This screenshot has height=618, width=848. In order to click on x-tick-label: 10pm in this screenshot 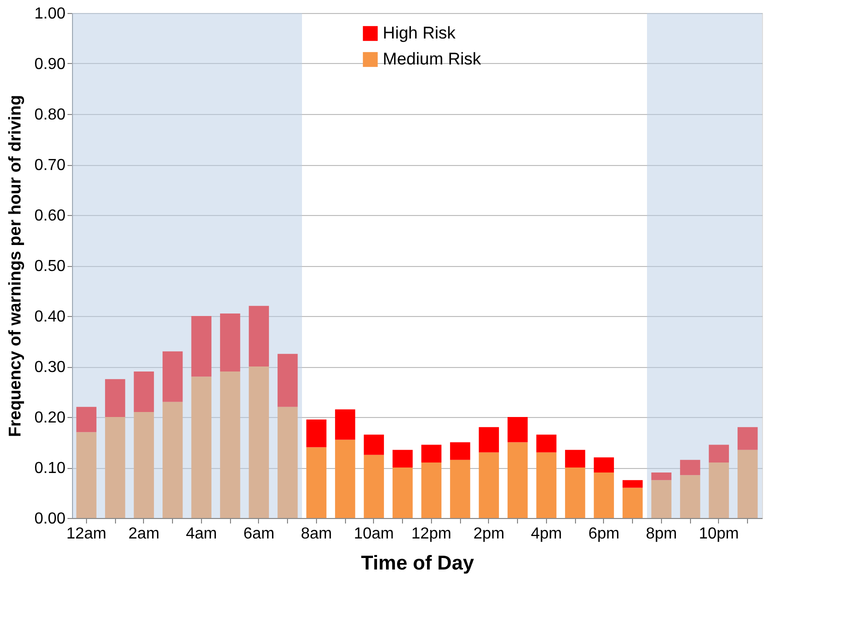, I will do `click(718, 534)`.